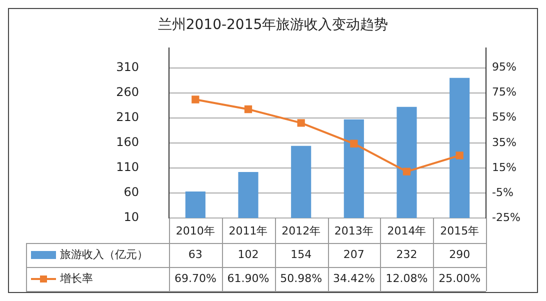  What do you see at coordinates (195, 254) in the screenshot?
I see `data-label: 63` at bounding box center [195, 254].